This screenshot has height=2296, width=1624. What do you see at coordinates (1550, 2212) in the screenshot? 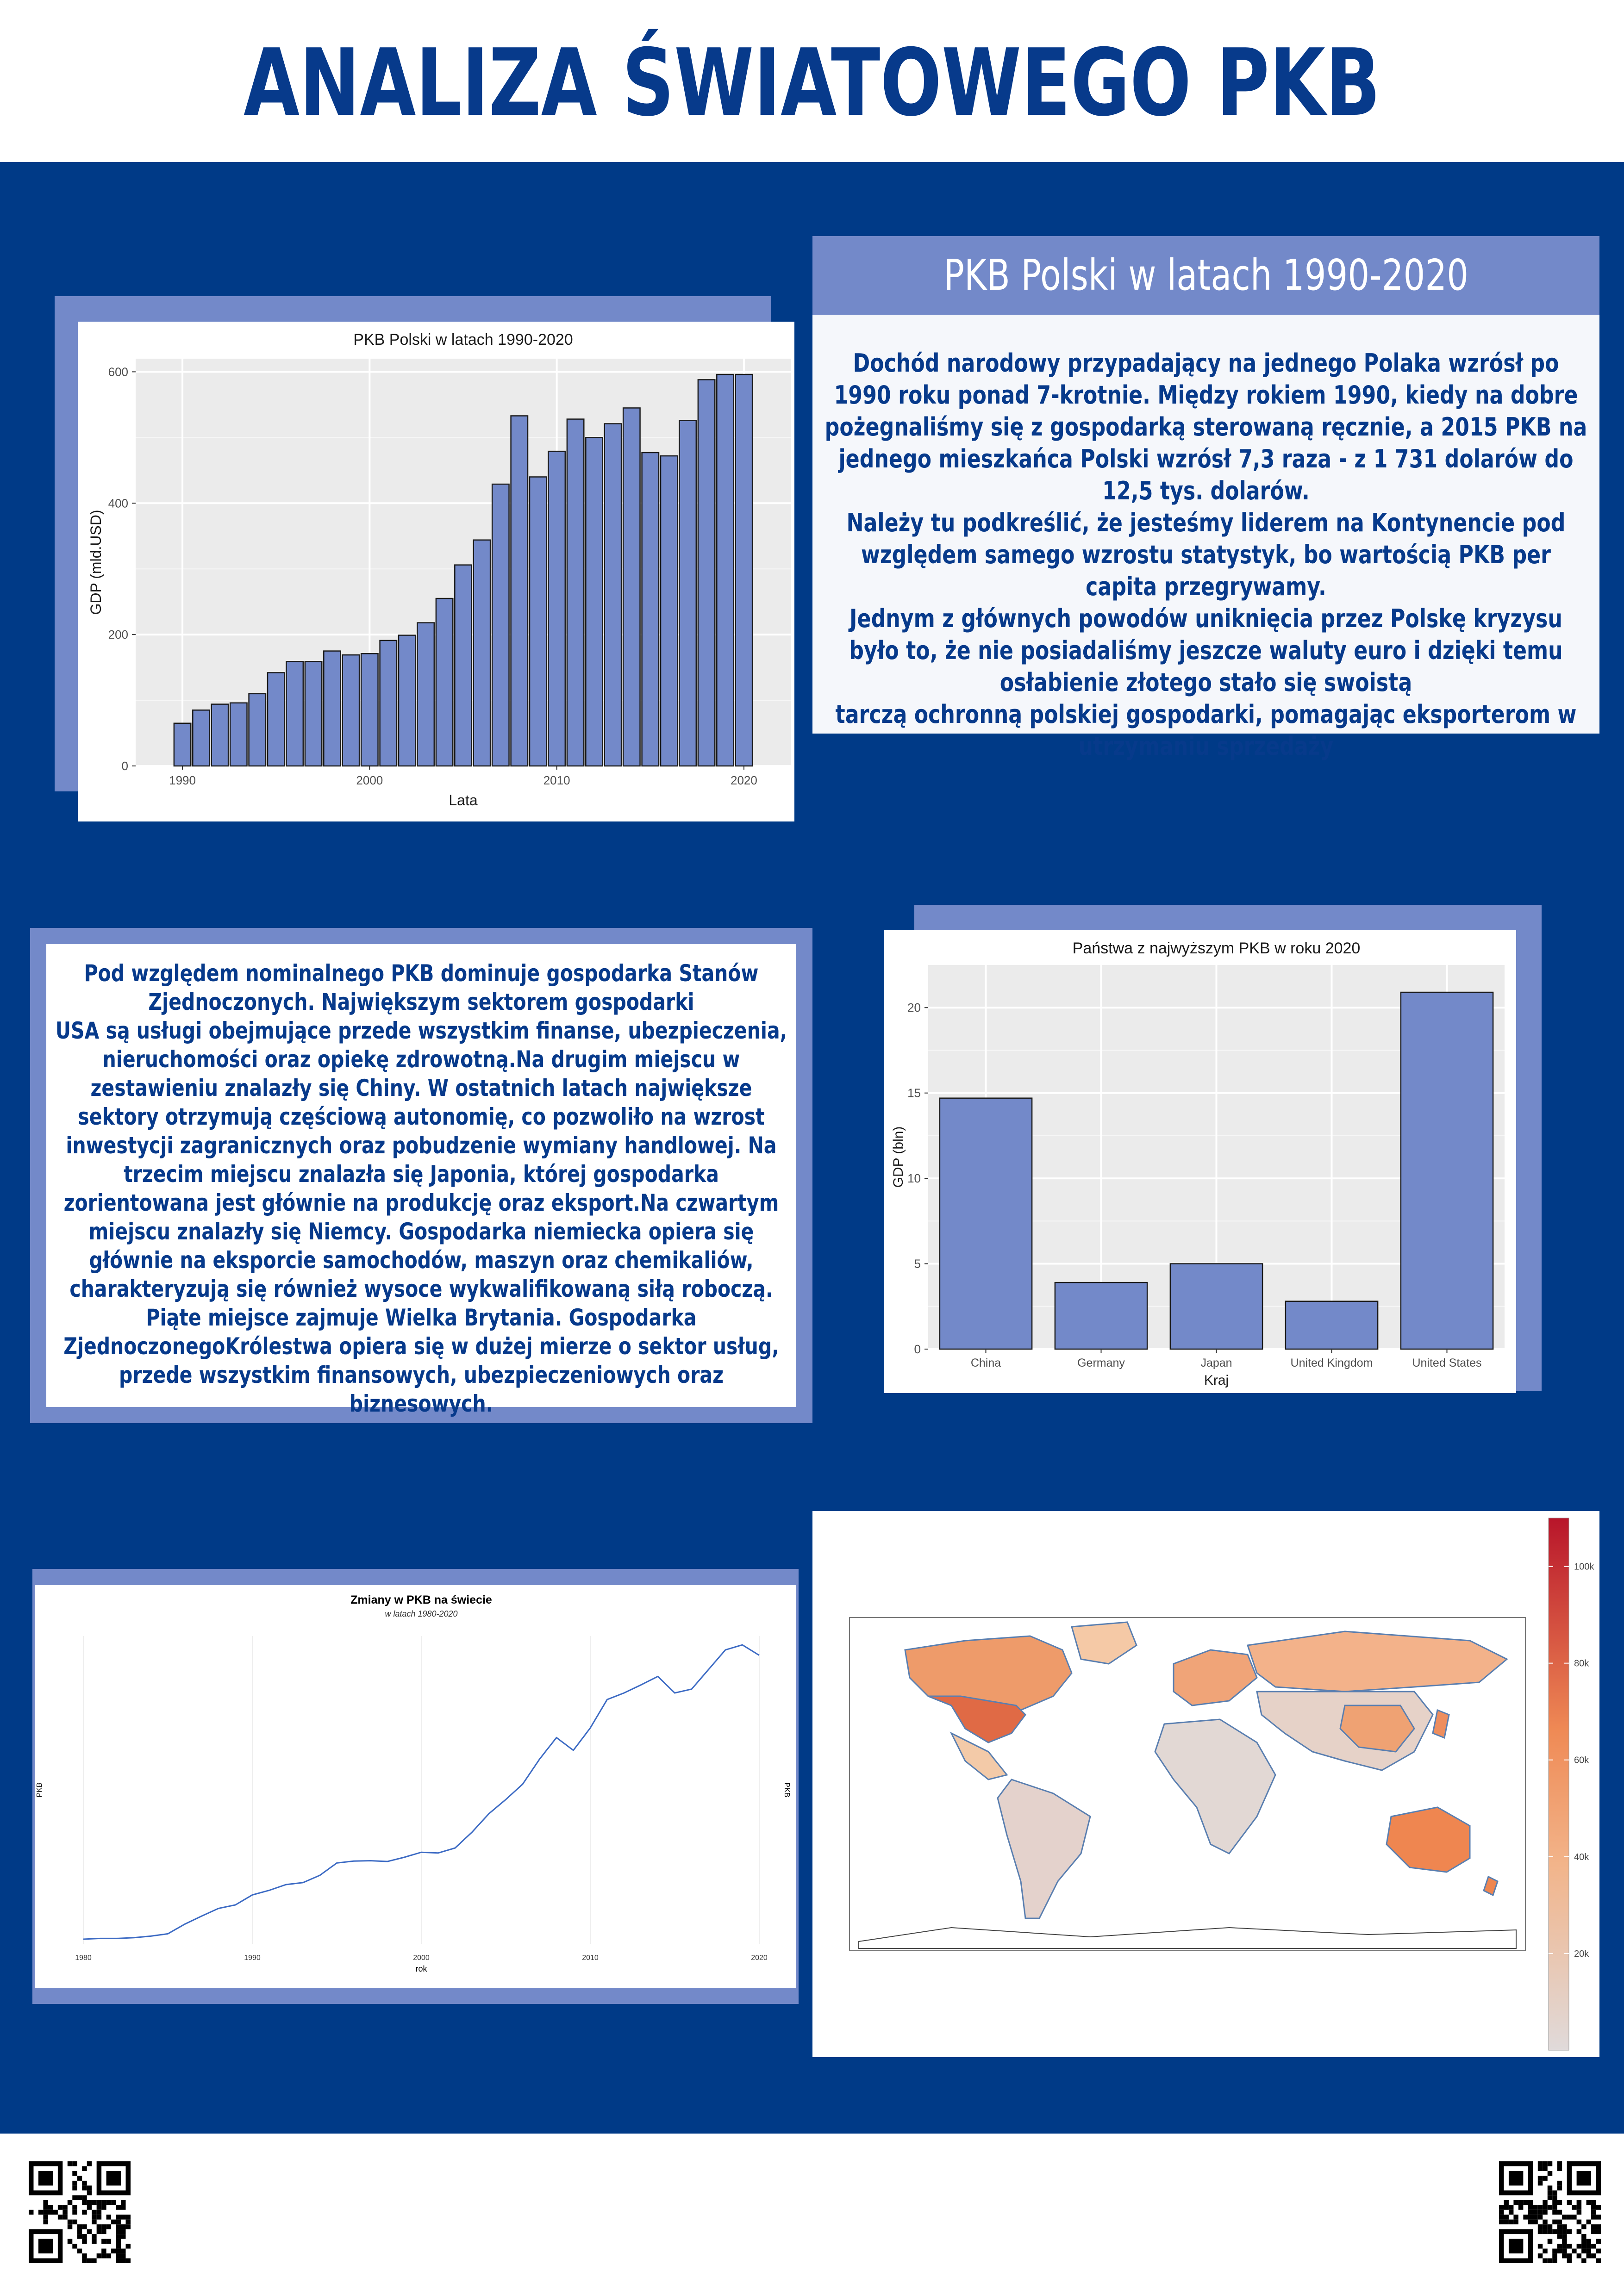
I see `qr-code-right` at bounding box center [1550, 2212].